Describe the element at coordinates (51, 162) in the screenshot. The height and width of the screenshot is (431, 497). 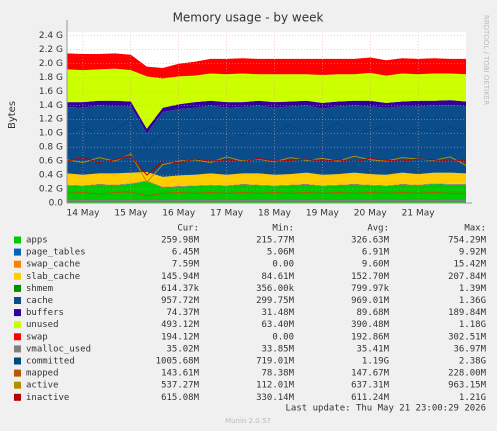
I see `y-tick-label: 0.6 G` at that location.